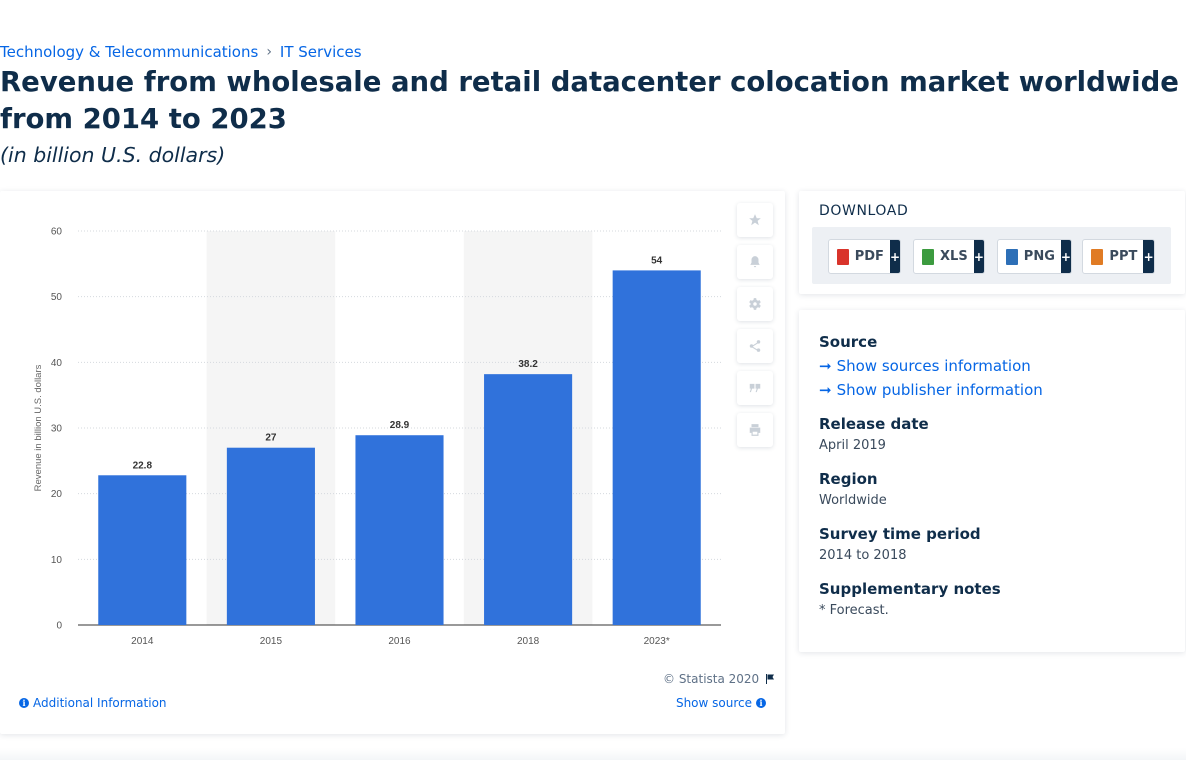 This screenshot has height=760, width=1186. I want to click on settings-button, so click(755, 304).